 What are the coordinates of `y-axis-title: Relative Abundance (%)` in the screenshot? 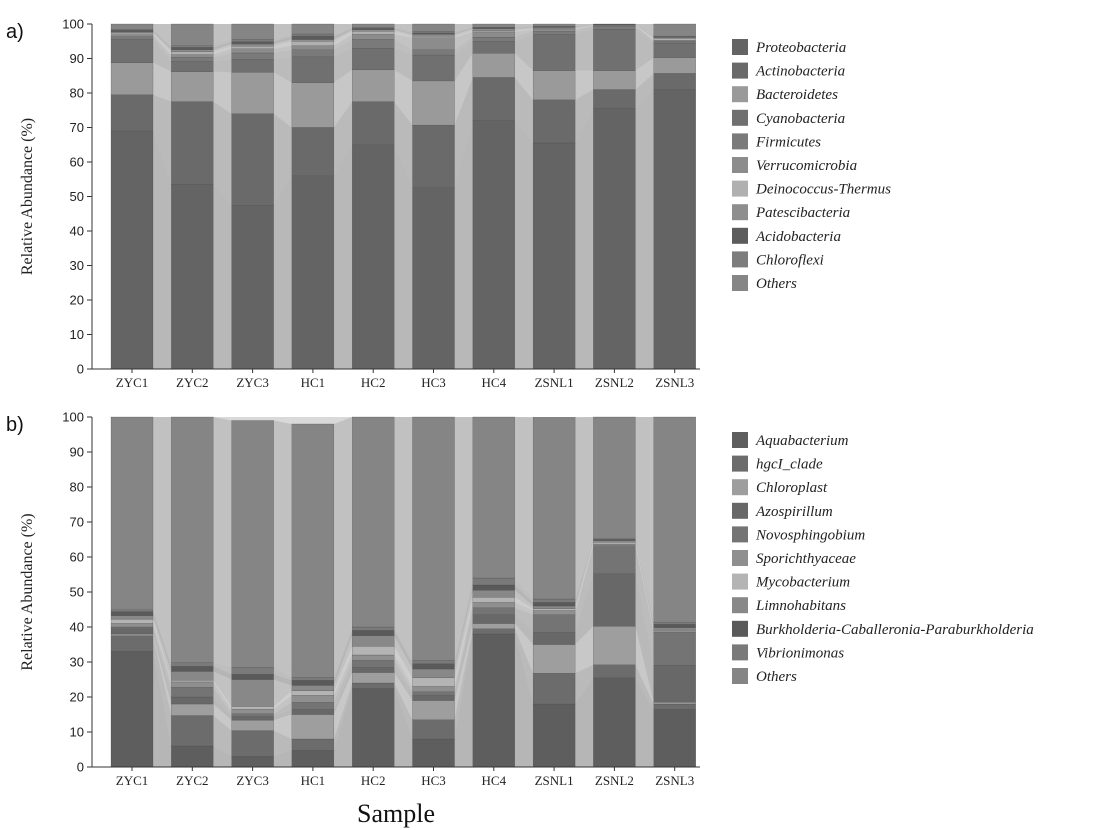 It's located at (27, 591).